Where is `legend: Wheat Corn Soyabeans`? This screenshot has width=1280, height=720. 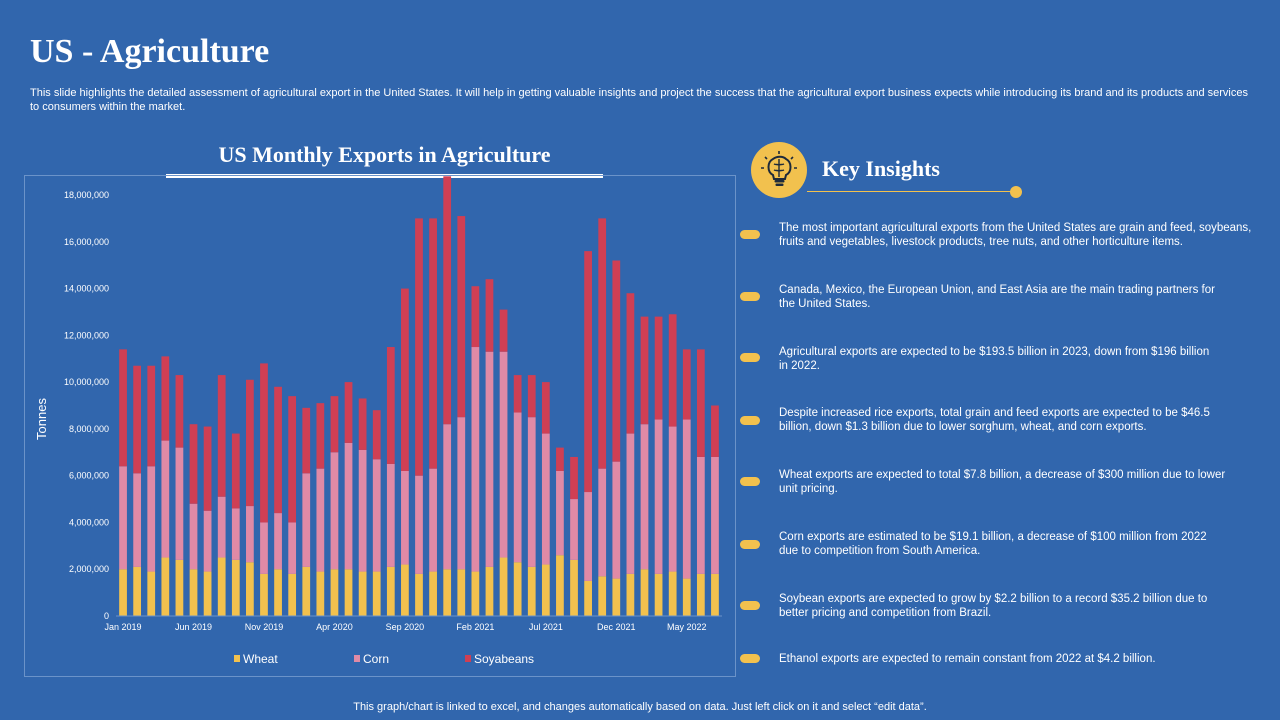
legend: Wheat Corn Soyabeans is located at coordinates (384, 659).